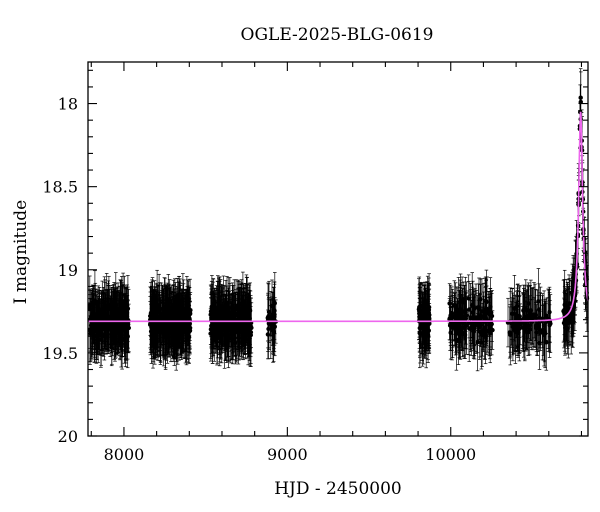 The width and height of the screenshot is (600, 512). What do you see at coordinates (337, 35) in the screenshot?
I see `chart-title: OGLE-2025-BLG-0619` at bounding box center [337, 35].